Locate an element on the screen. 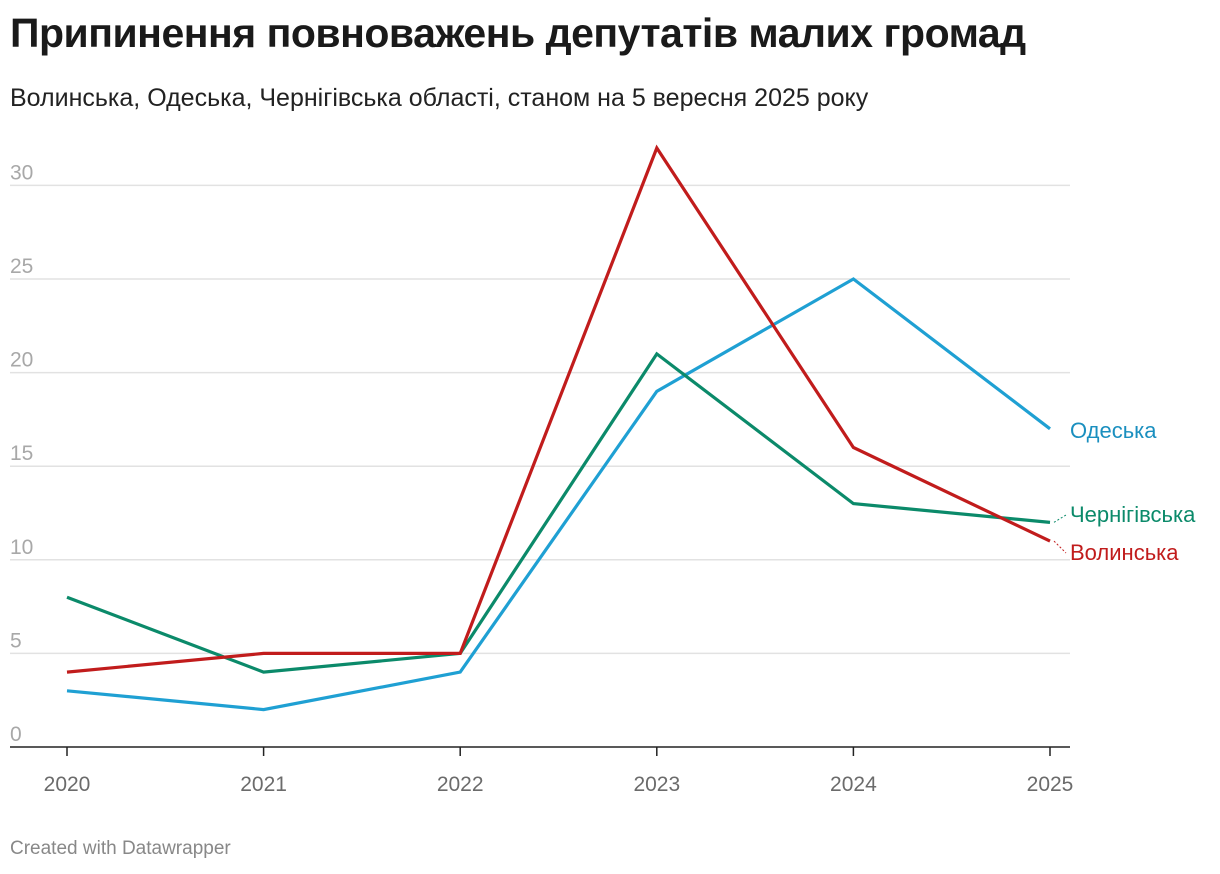 This screenshot has width=1220, height=874. x-axis: 2020 2021 2022 2023 2024 2025 is located at coordinates (542, 771).